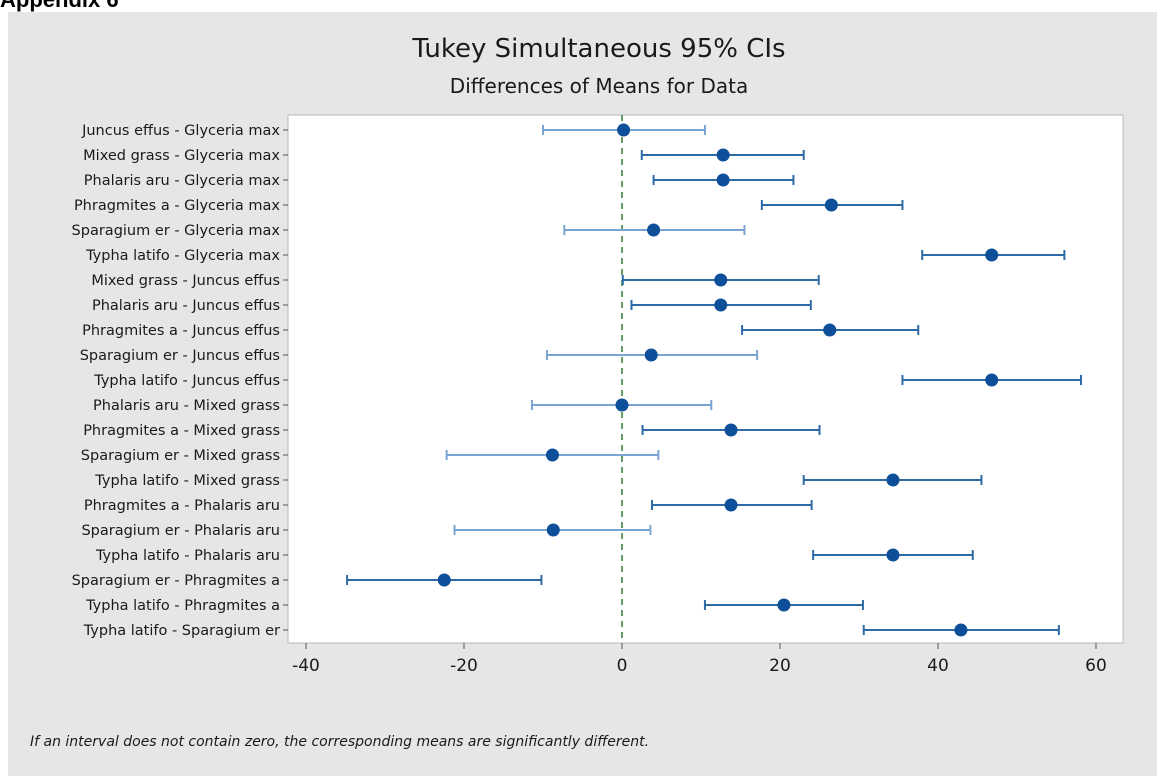 The width and height of the screenshot is (1157, 776). What do you see at coordinates (306, 666) in the screenshot?
I see `x-tick-label: -40` at bounding box center [306, 666].